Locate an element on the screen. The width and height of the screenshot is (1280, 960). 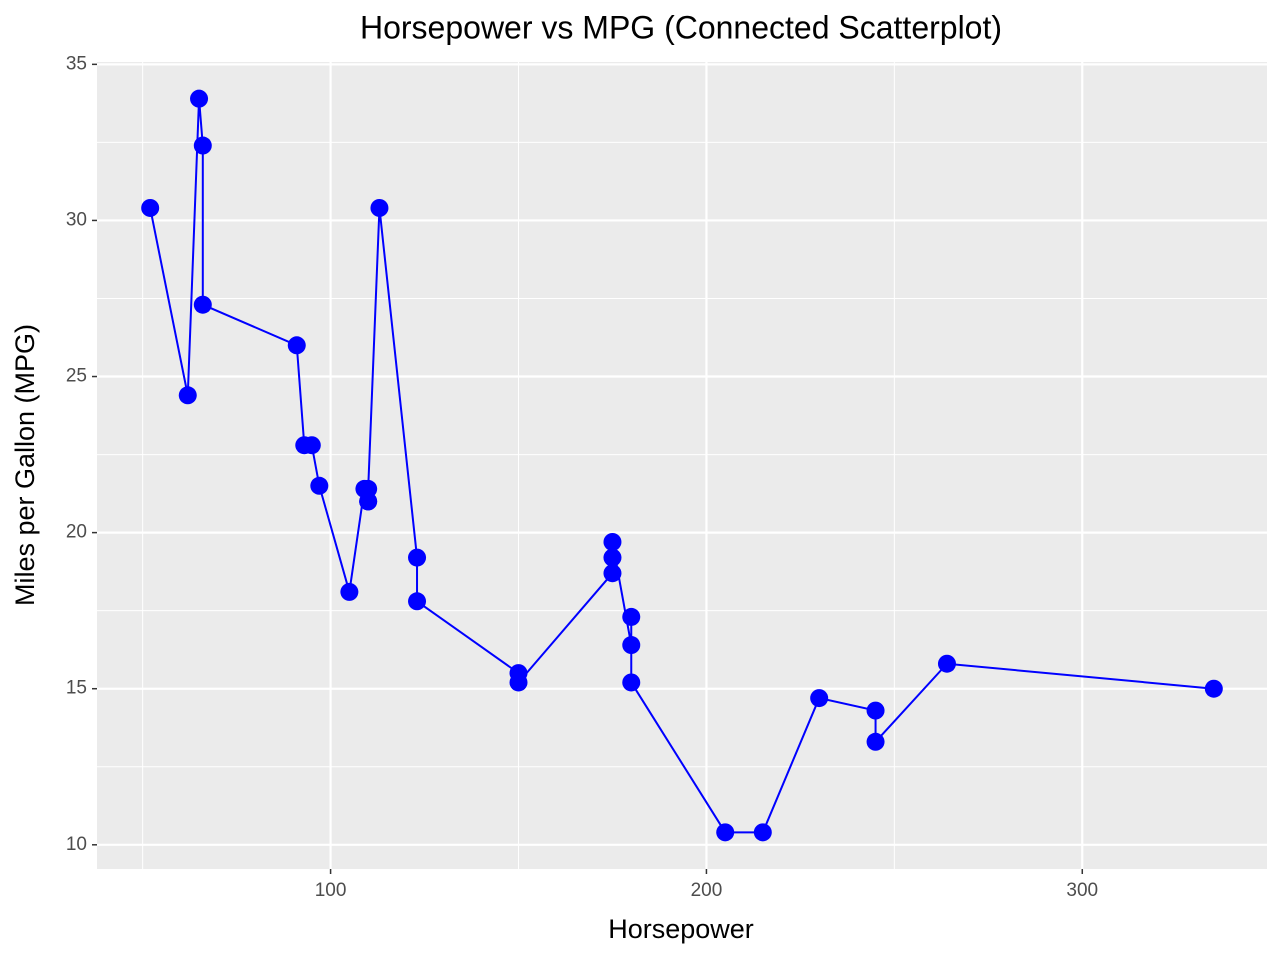
x-tick-label: 300 is located at coordinates (1082, 890).